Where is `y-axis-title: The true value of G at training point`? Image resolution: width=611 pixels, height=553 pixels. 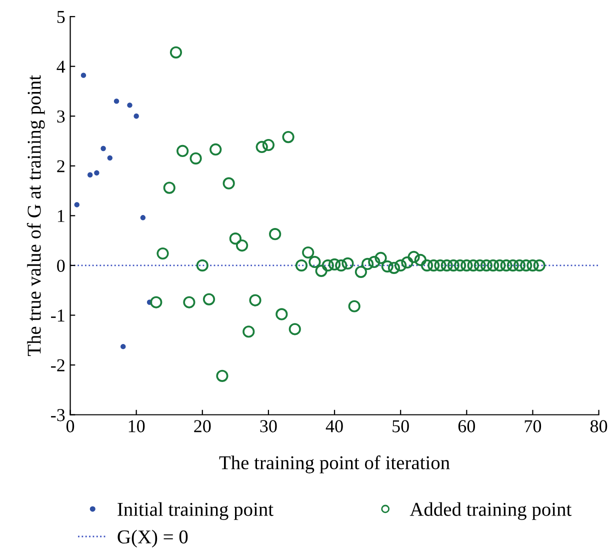
y-axis-title: The true value of G at training point is located at coordinates (35, 215).